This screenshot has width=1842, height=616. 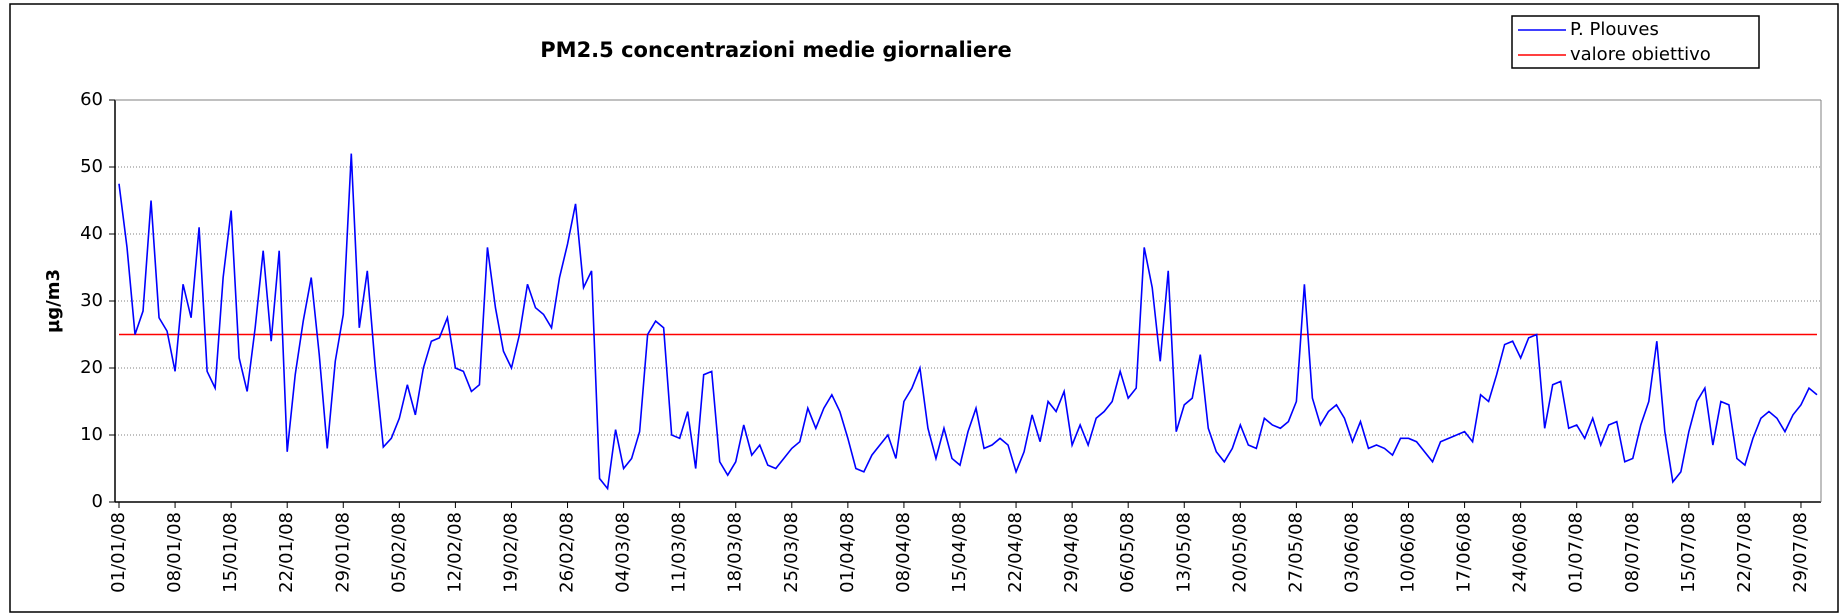 What do you see at coordinates (959, 552) in the screenshot?
I see `x-tick-label: 15/04/08` at bounding box center [959, 552].